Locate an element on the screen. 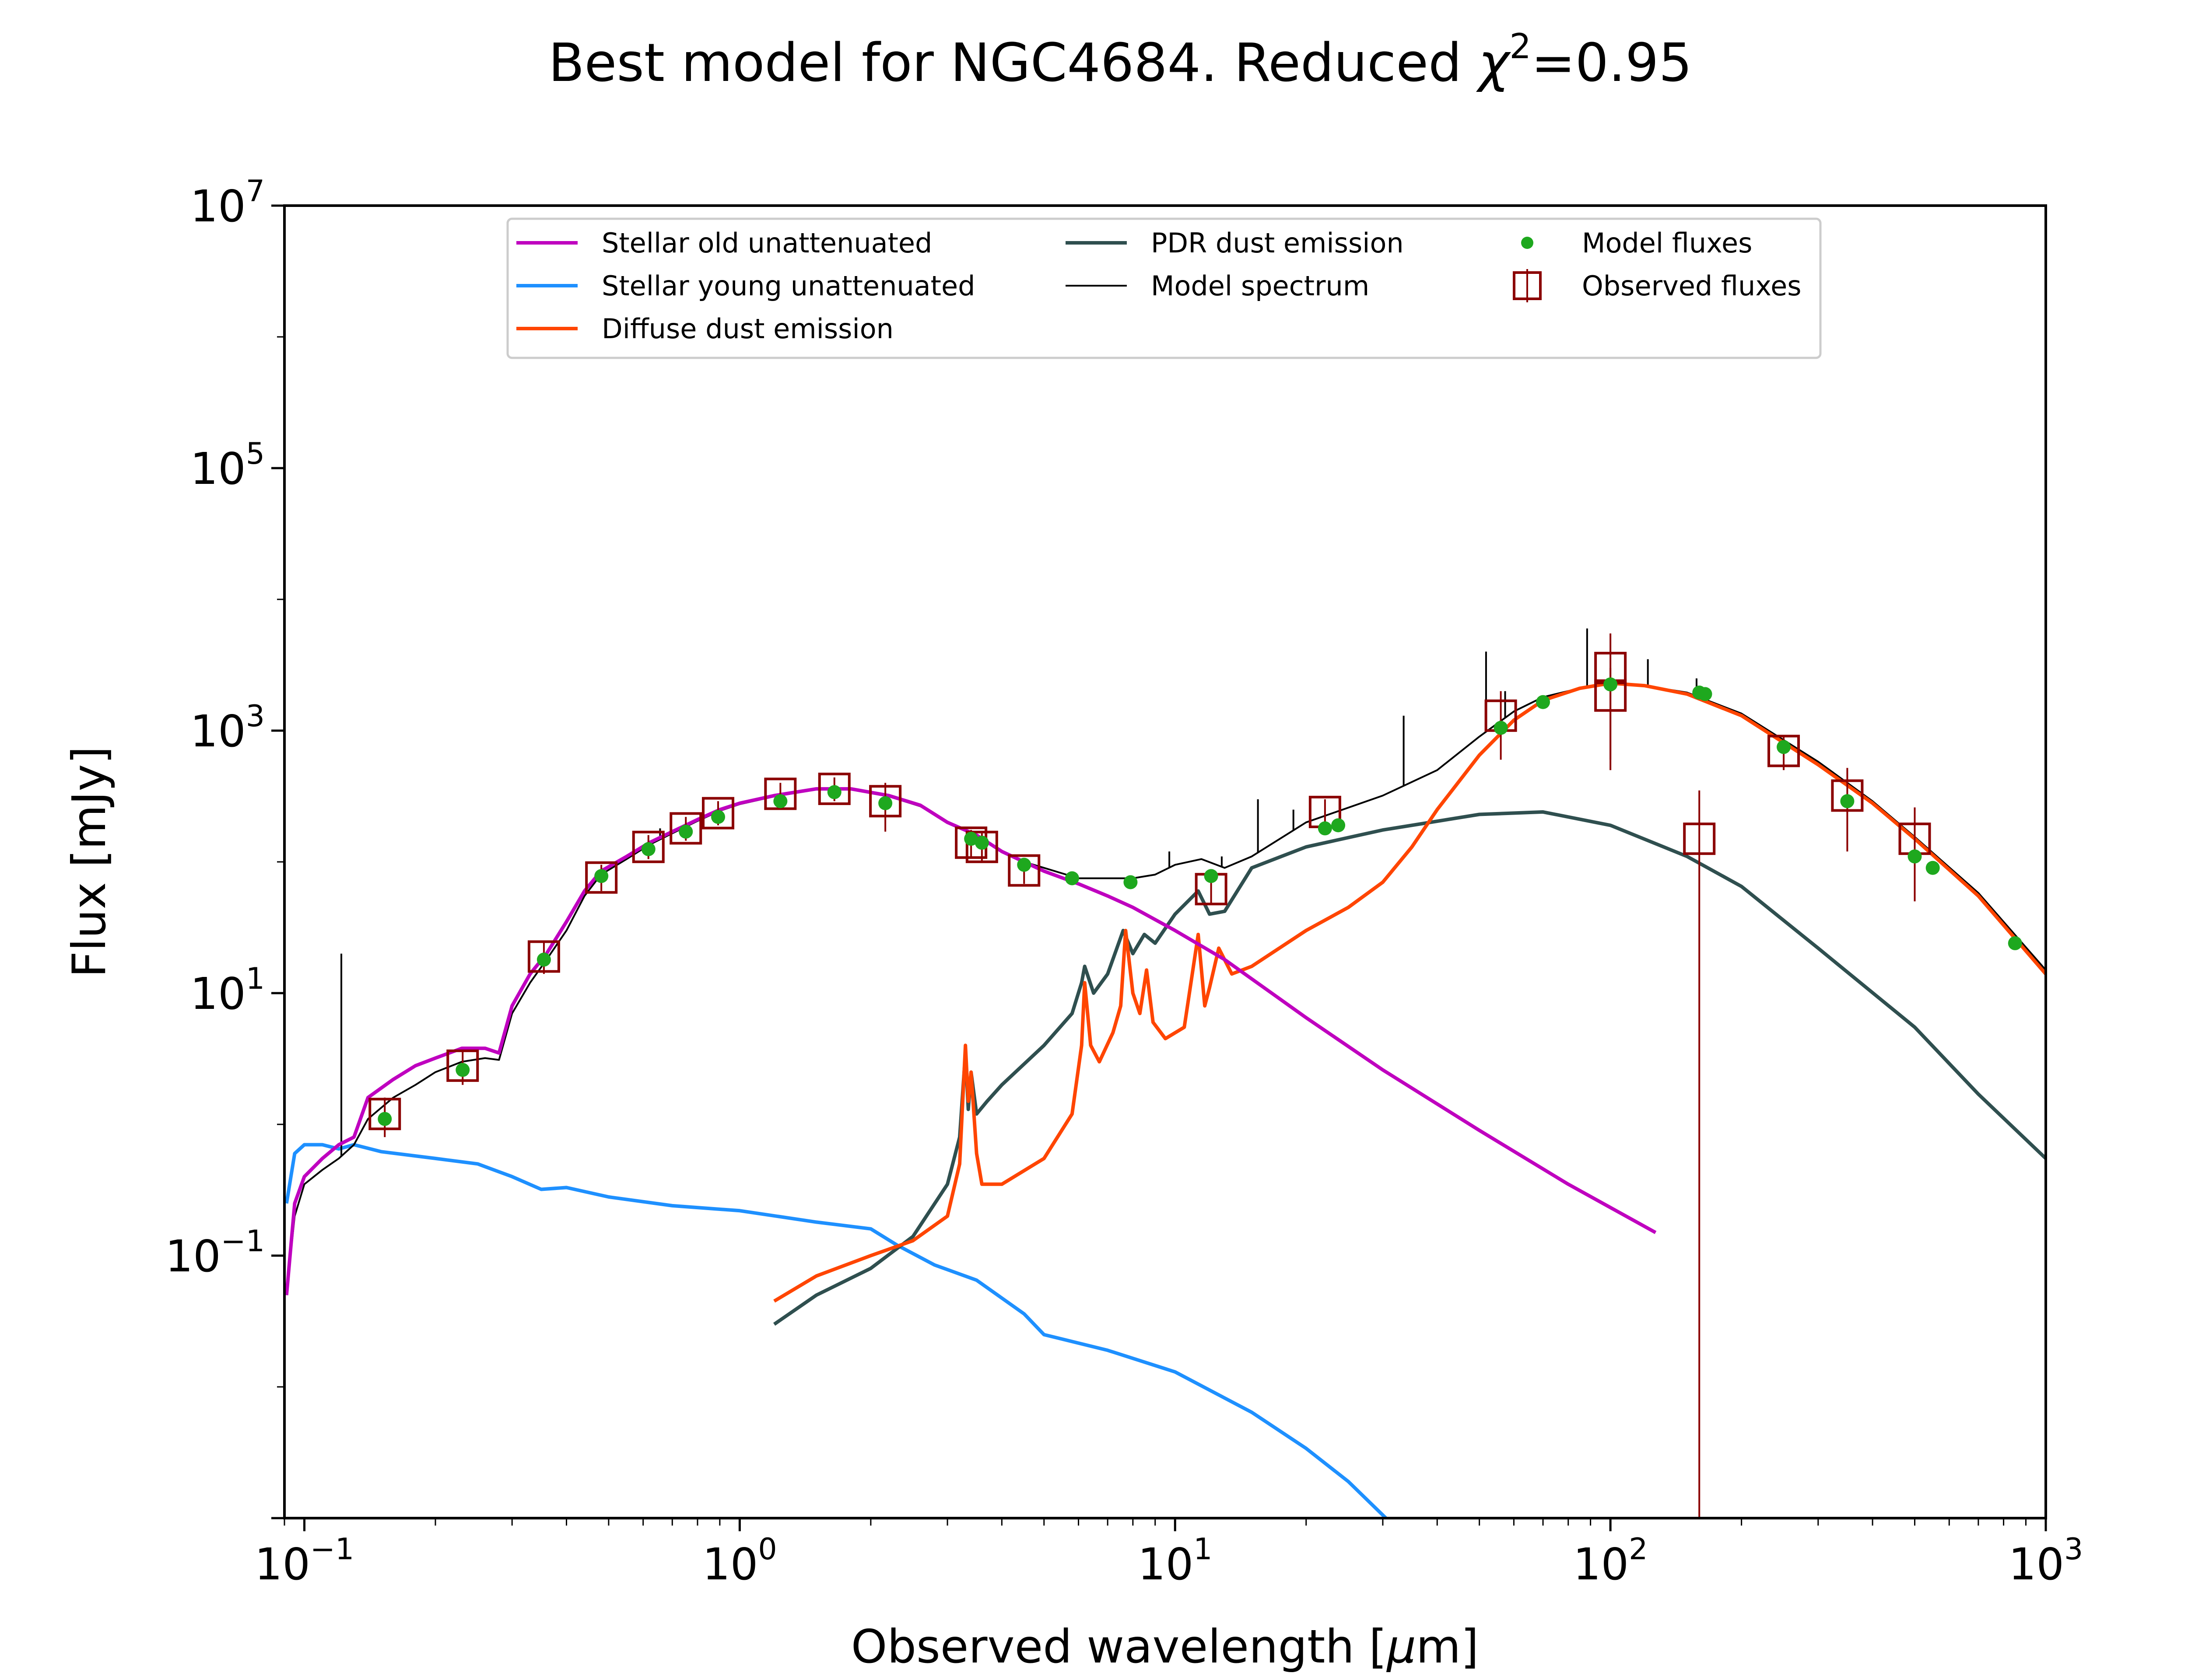  y-tick-label: 10³ is located at coordinates (227, 728).